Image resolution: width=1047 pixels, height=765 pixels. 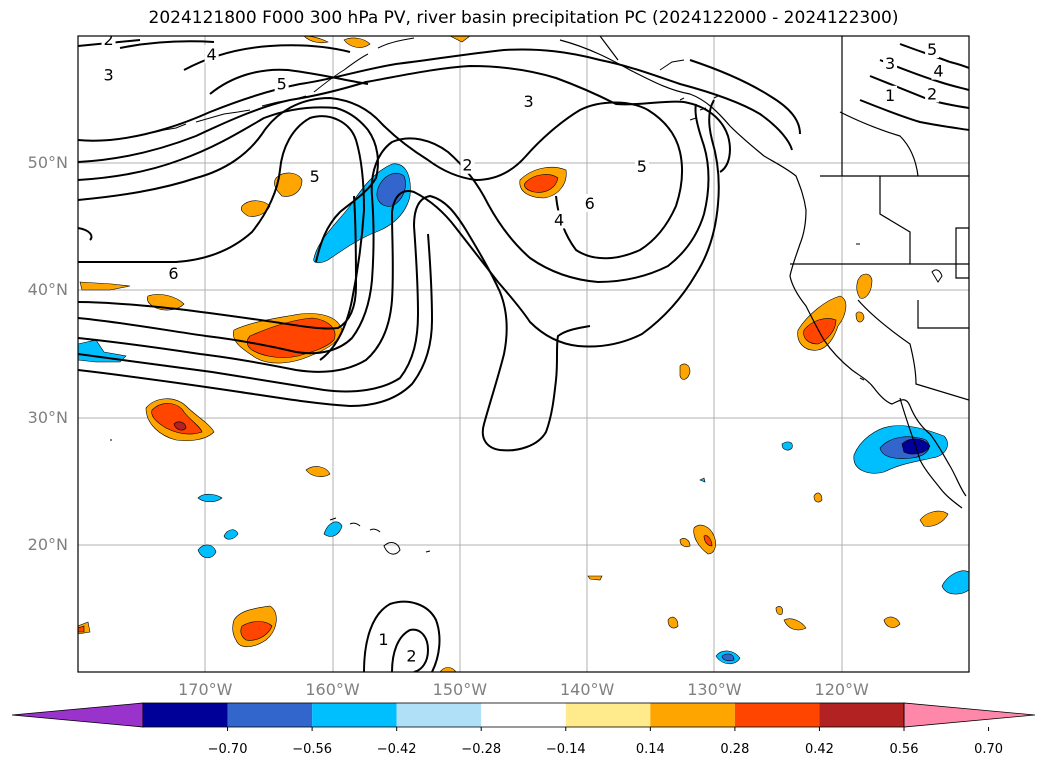 What do you see at coordinates (904, 749) in the screenshot?
I see `colorbar-tick-label: 0.56` at bounding box center [904, 749].